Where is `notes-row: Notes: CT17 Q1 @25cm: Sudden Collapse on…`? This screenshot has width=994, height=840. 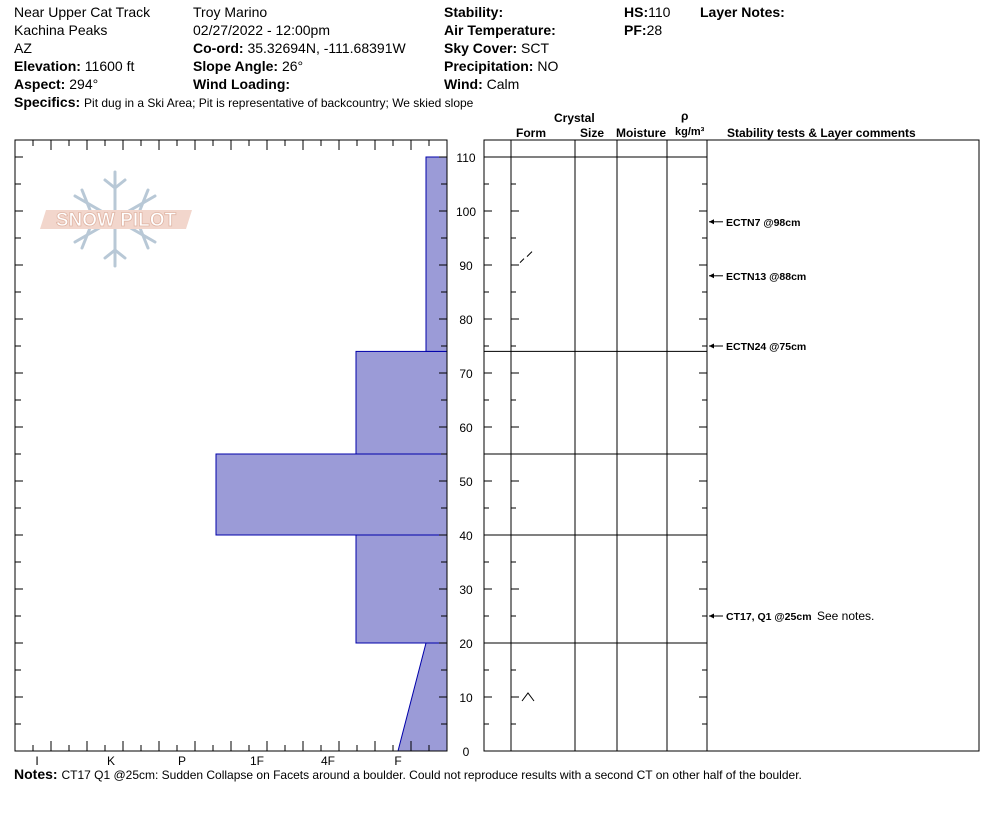
notes-row: Notes: CT17 Q1 @25cm: Sudden Collapse on… is located at coordinates (408, 775).